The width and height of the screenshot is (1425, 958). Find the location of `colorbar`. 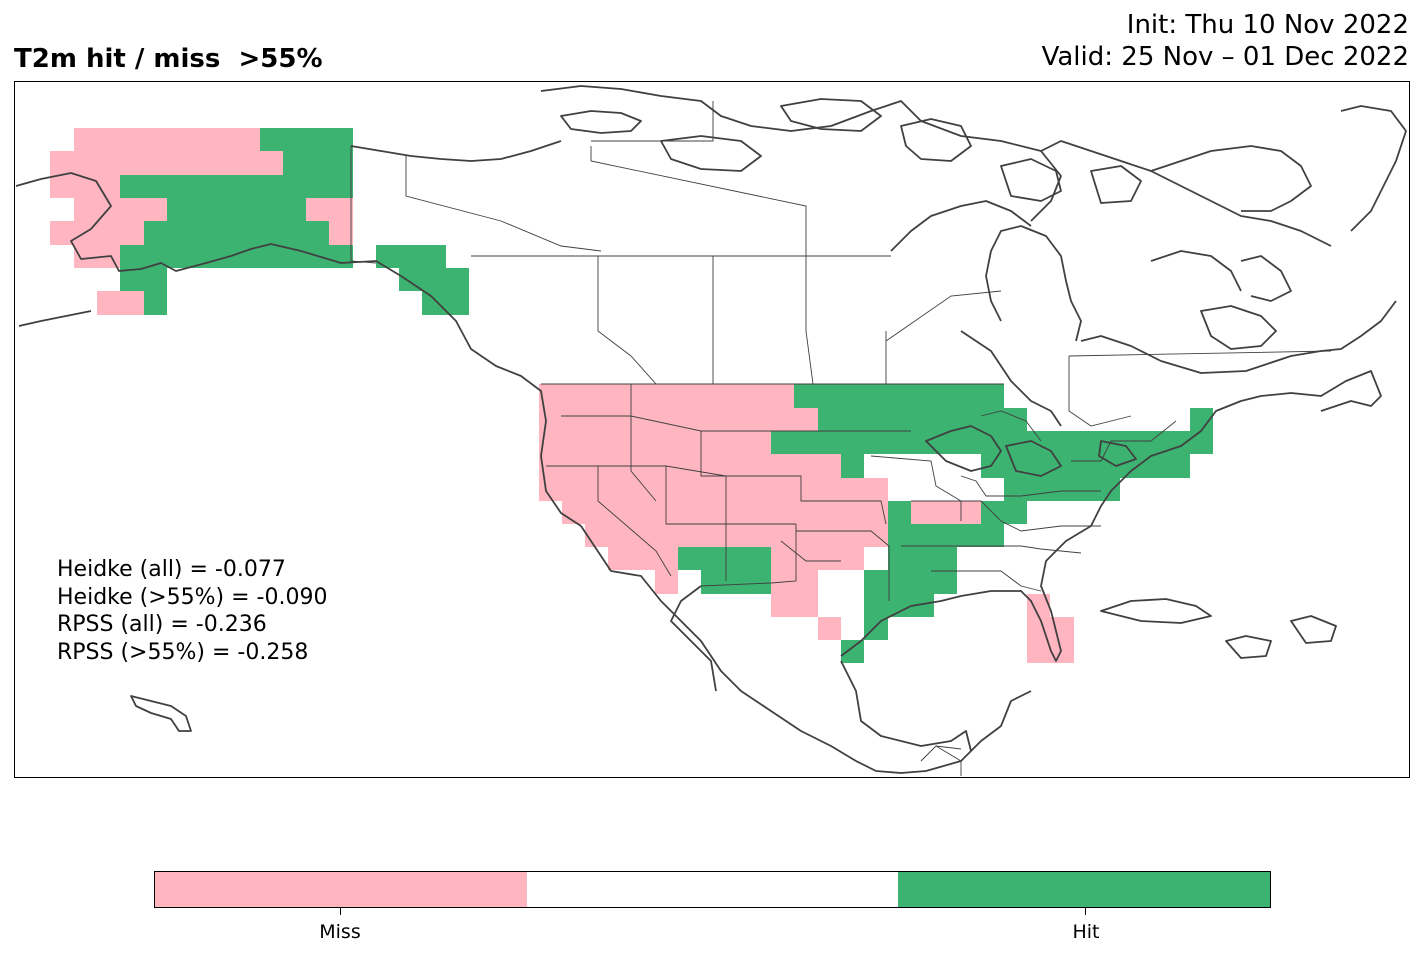

colorbar is located at coordinates (712, 889).